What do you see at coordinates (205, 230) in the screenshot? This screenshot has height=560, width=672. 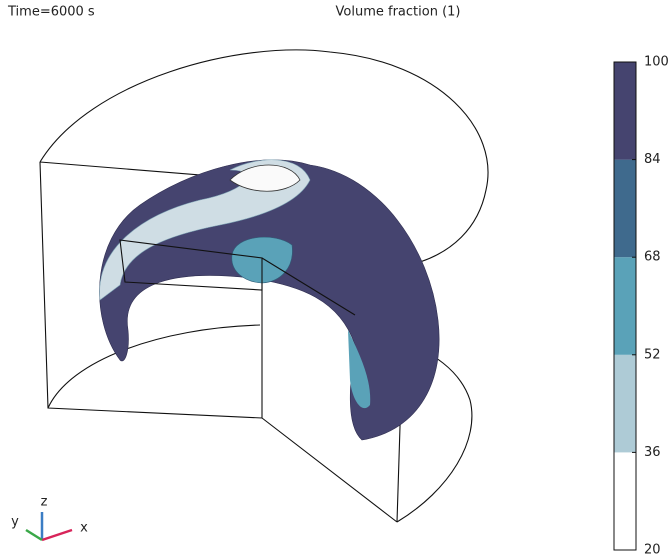 I see `surface-light` at bounding box center [205, 230].